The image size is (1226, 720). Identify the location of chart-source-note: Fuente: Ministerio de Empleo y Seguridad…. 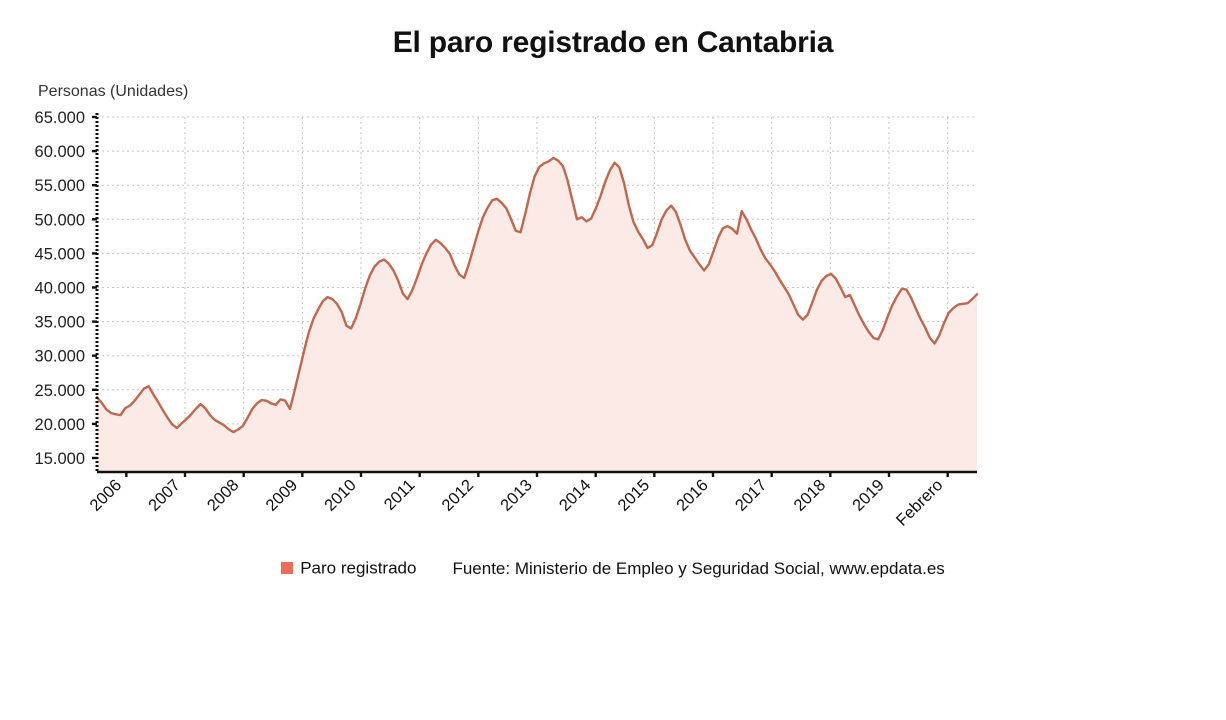
(698, 568).